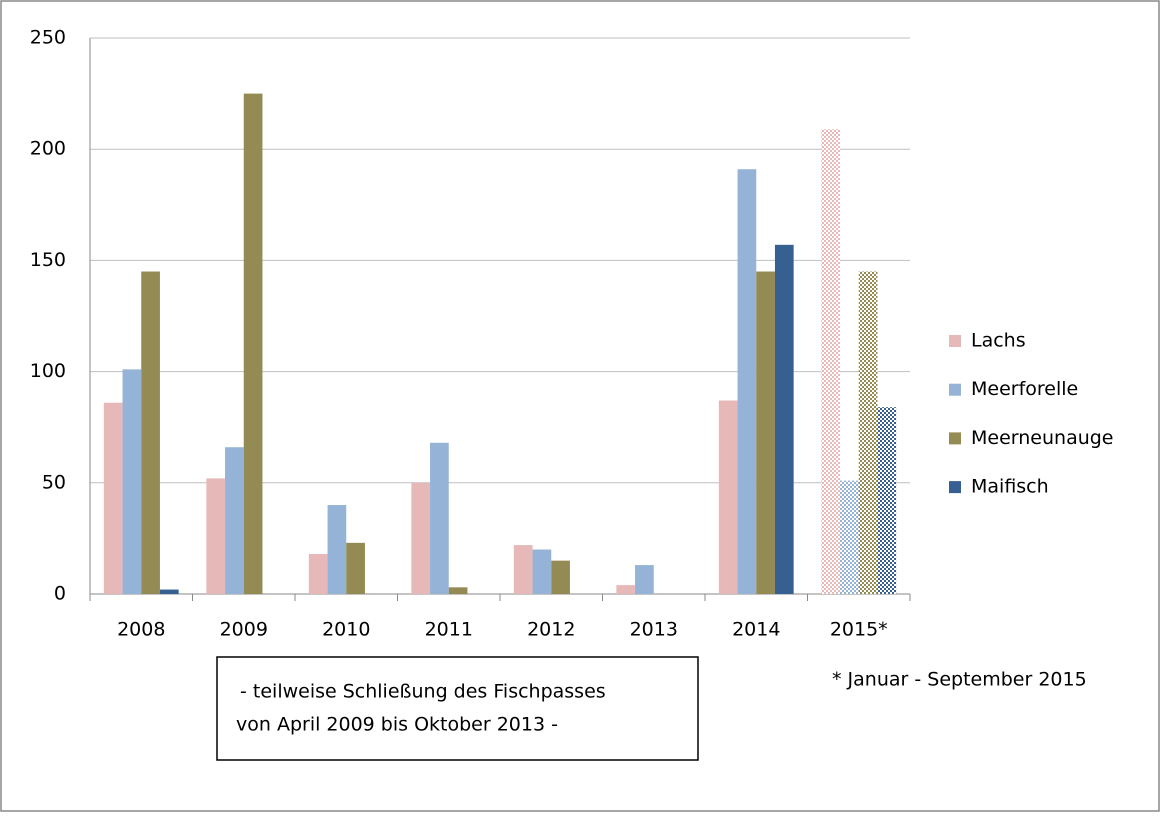 Image resolution: width=1160 pixels, height=816 pixels. What do you see at coordinates (141, 630) in the screenshot?
I see `x-tick-label: 2008` at bounding box center [141, 630].